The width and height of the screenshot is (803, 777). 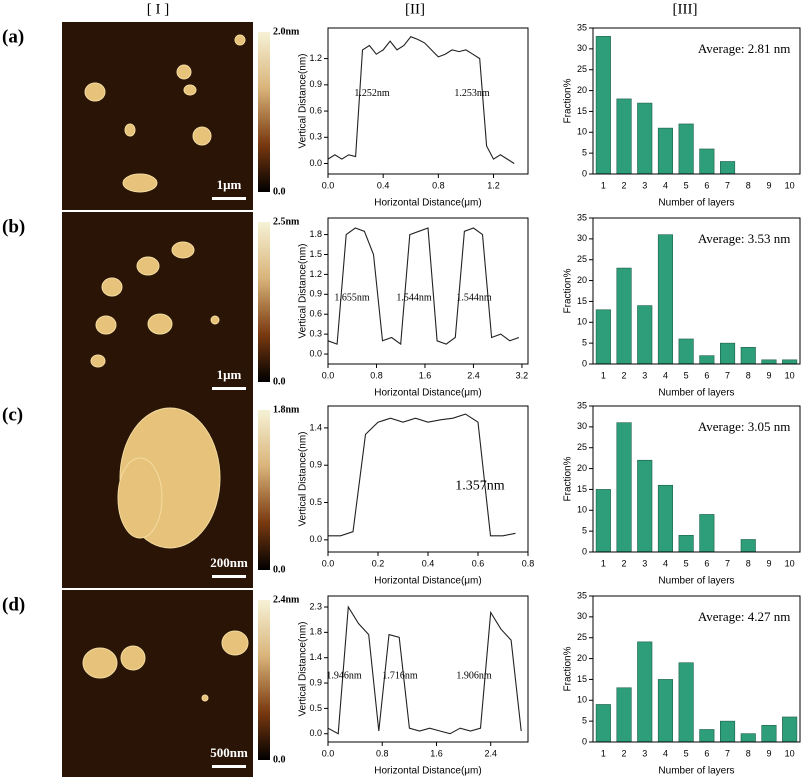 What do you see at coordinates (582, 616) in the screenshot?
I see `y-tick-label: 30` at bounding box center [582, 616].